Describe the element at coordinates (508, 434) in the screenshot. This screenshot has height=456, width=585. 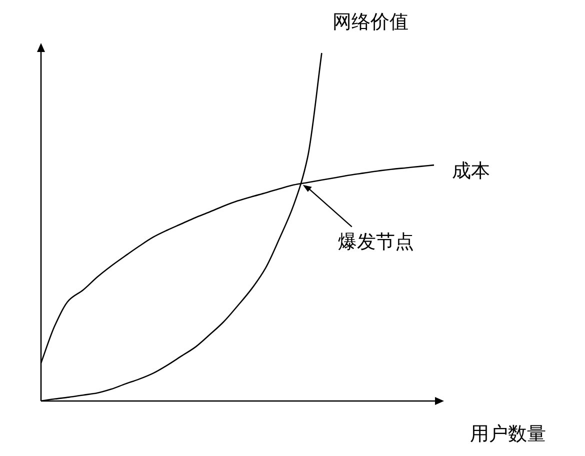
I see `x-axis-title: 用户数量` at that location.